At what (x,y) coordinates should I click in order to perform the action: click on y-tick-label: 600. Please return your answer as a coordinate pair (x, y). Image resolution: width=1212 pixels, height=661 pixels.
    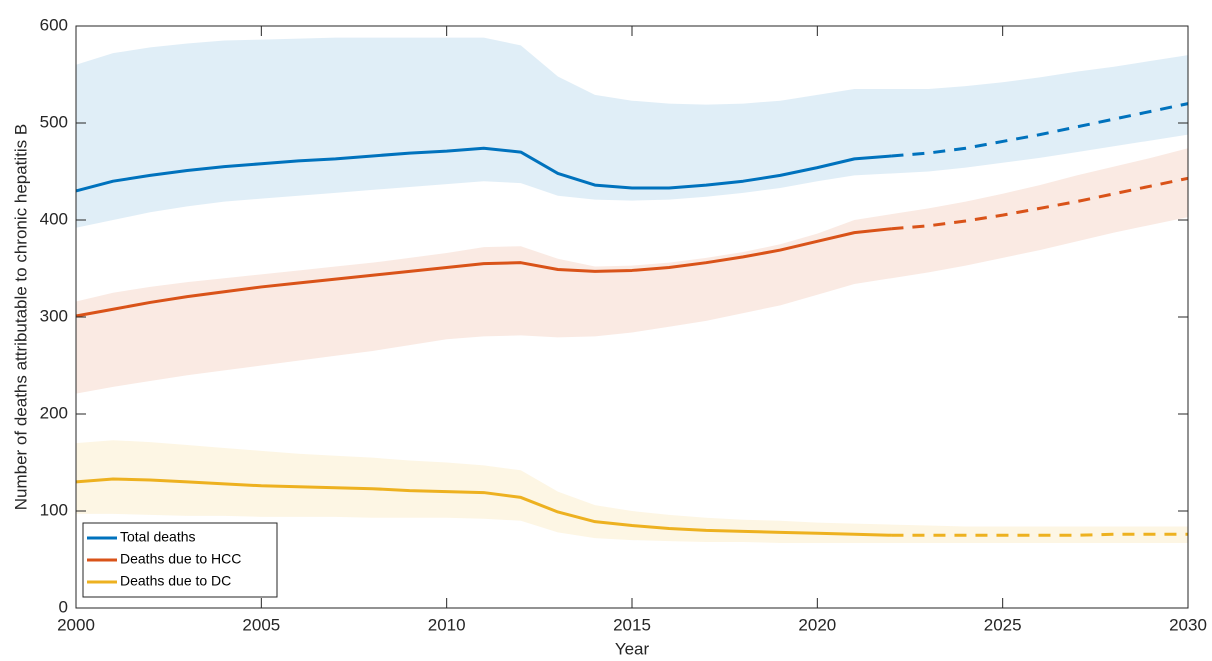
    Looking at the image, I should click on (54, 24).